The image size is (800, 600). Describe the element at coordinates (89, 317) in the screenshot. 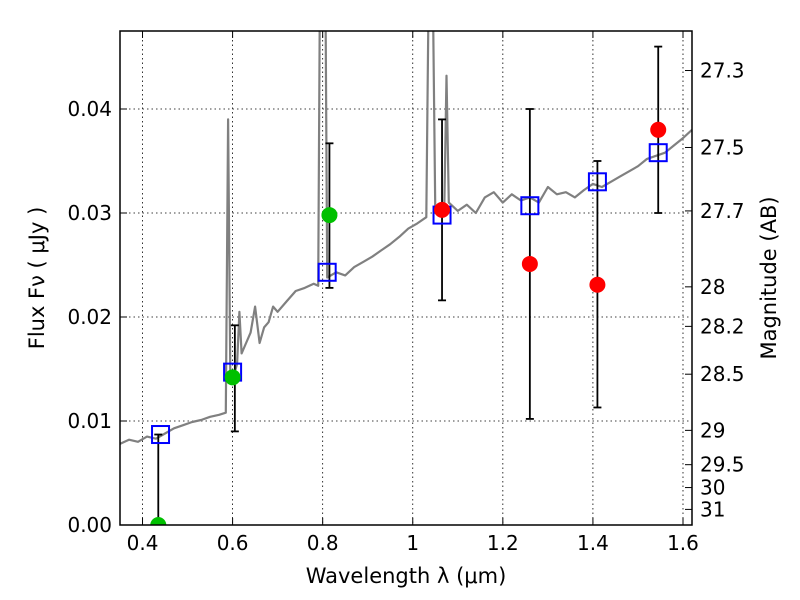

I see `y-tick-label: 0.02` at that location.